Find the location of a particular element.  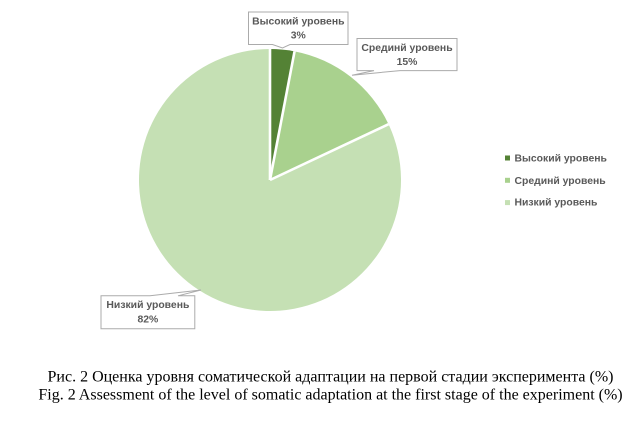

svg-text: 82% is located at coordinates (148, 319).